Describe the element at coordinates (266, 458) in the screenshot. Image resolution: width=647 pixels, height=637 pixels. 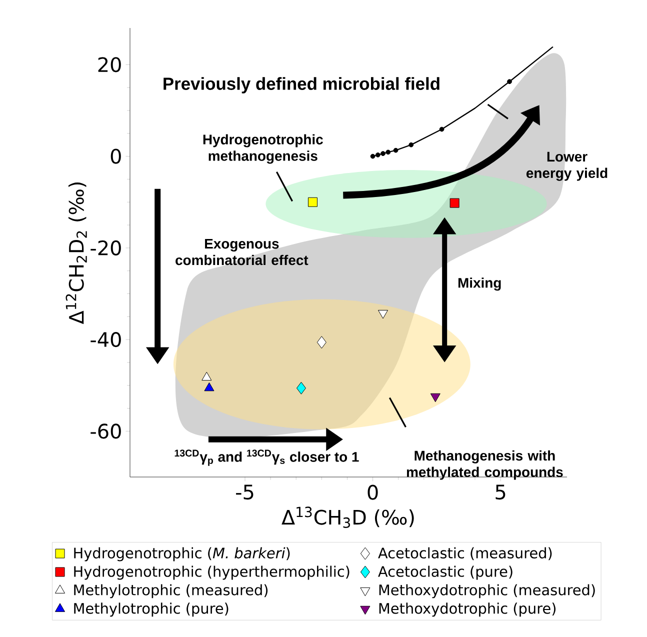
I see `annotation: $^{13CD}$γ$_{p}$ and $^{13CD}$γ$_{s}$ closer to 1` at that location.